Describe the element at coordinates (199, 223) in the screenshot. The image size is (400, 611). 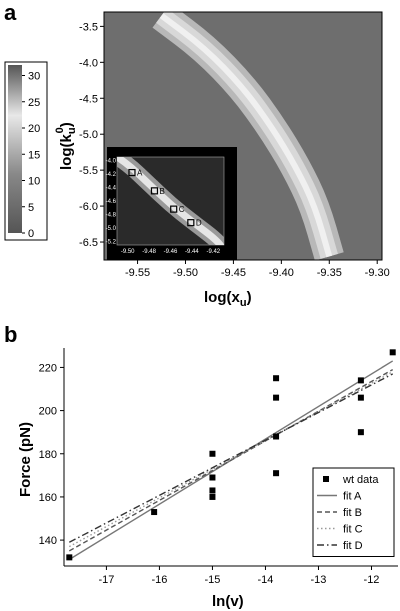
I see `inset-marker-label: D` at that location.